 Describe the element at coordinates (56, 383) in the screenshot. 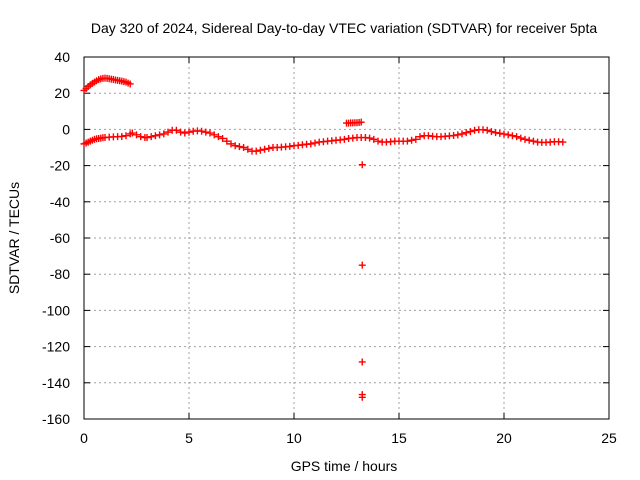

I see `y-tick-label: -140` at that location.